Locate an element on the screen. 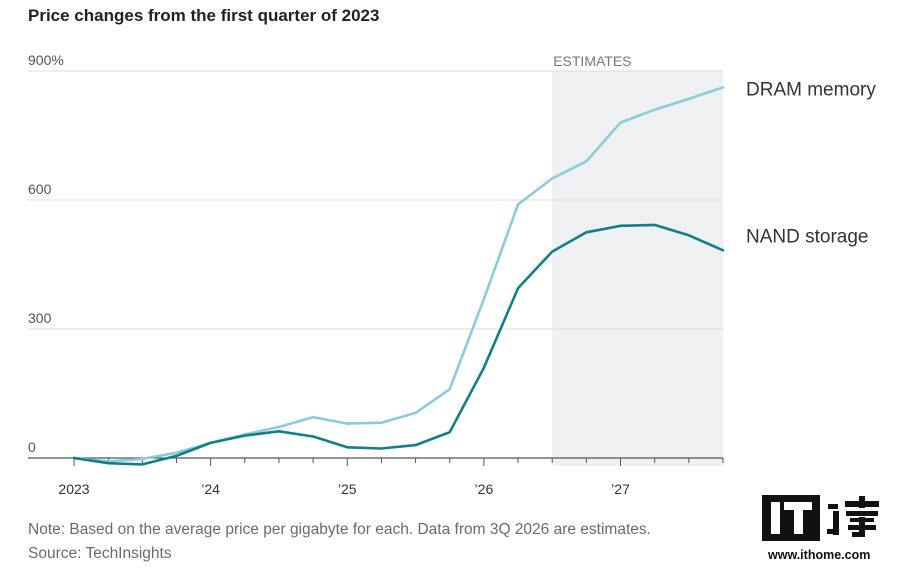 Image resolution: width=897 pixels, height=574 pixels. x-tick-label: ’25 is located at coordinates (347, 489).